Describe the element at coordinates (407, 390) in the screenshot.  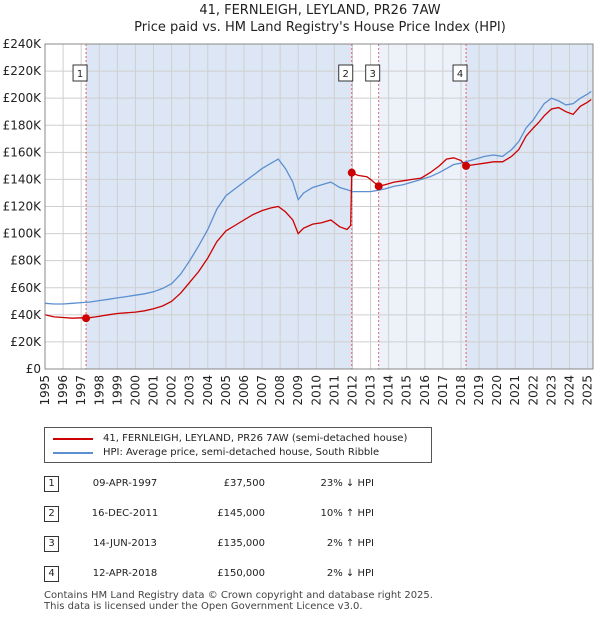
I see `x-tick-label: 2015` at that location.